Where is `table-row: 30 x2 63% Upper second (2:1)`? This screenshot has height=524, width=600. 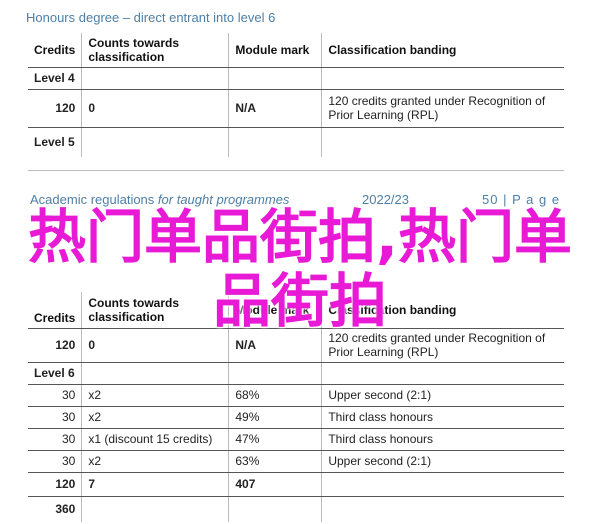 table-row: 30 x2 63% Upper second (2:1) is located at coordinates (296, 461).